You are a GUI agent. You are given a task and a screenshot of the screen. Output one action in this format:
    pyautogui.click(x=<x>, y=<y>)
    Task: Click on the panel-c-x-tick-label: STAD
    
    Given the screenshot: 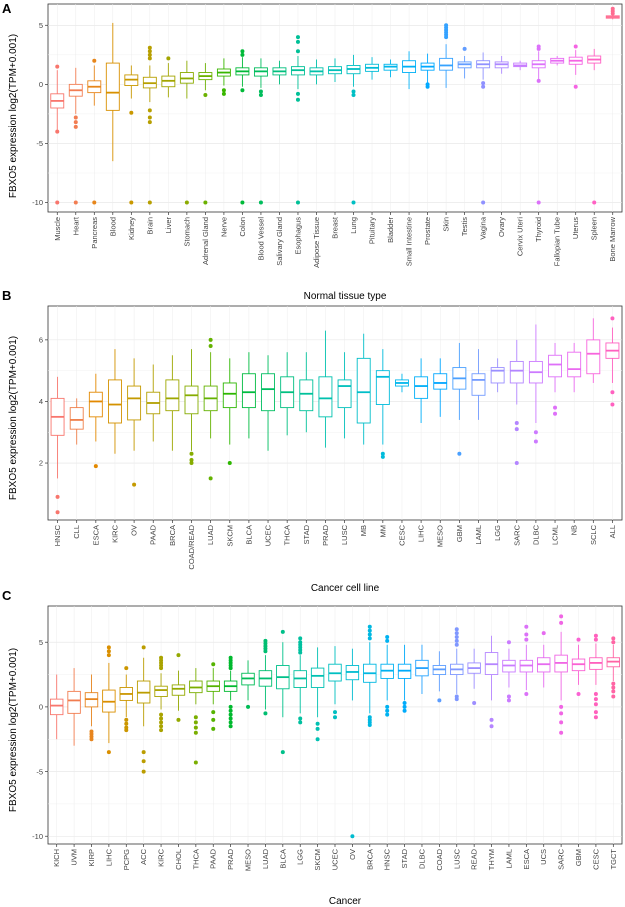 What is the action you would take?
    pyautogui.click(x=404, y=858)
    